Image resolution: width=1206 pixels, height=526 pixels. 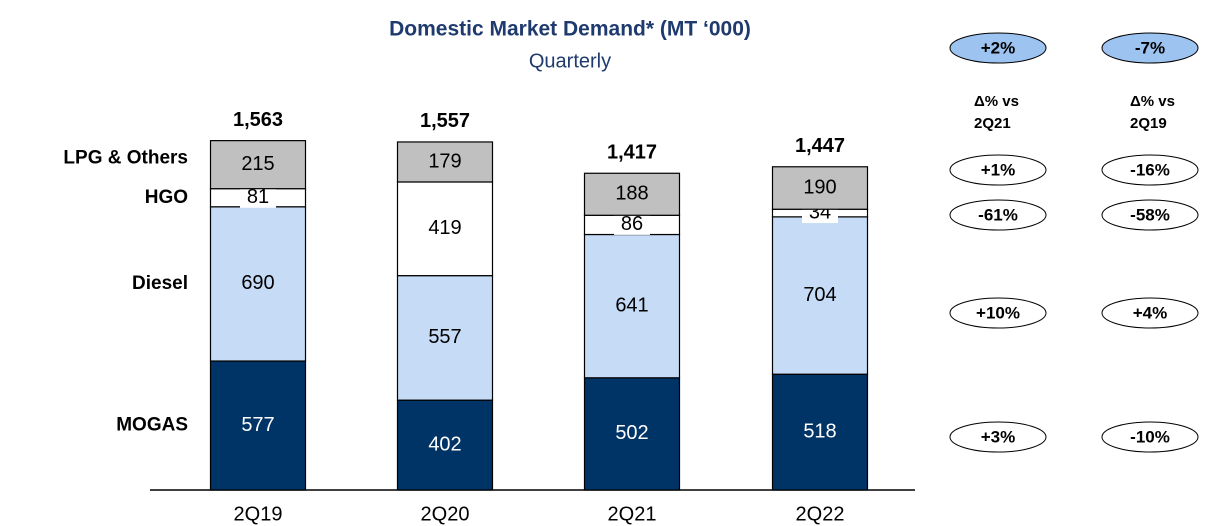 I want to click on series-change: +4%, so click(x=1150, y=312).